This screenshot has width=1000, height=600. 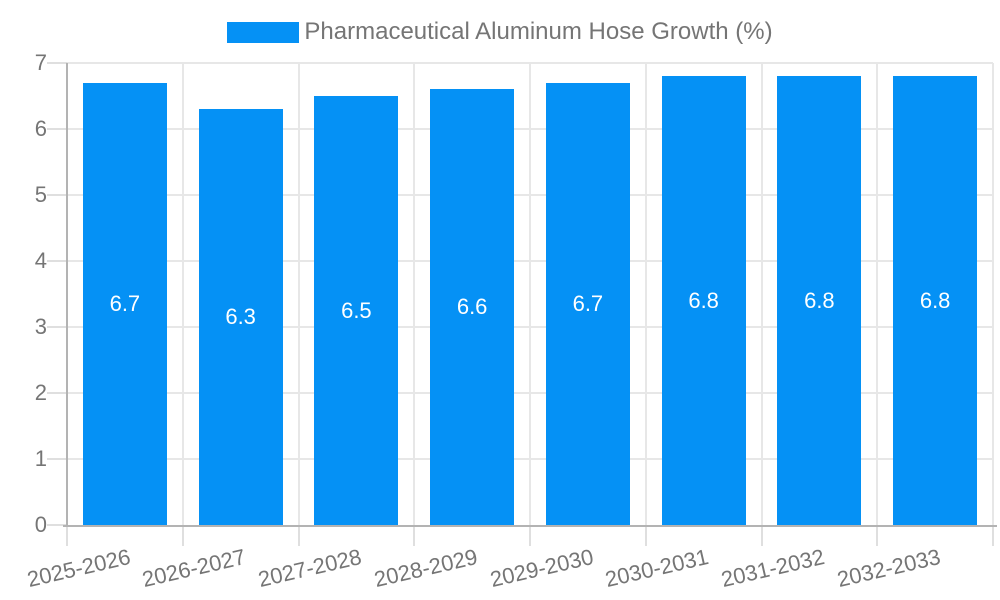 What do you see at coordinates (40, 458) in the screenshot?
I see `y-axis-label: 1` at bounding box center [40, 458].